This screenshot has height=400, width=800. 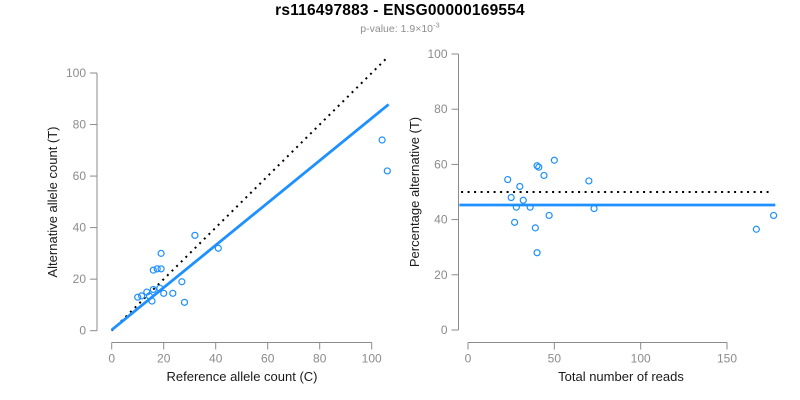 What do you see at coordinates (241, 376) in the screenshot?
I see `x-axis-label: Reference allele count (C)` at bounding box center [241, 376].